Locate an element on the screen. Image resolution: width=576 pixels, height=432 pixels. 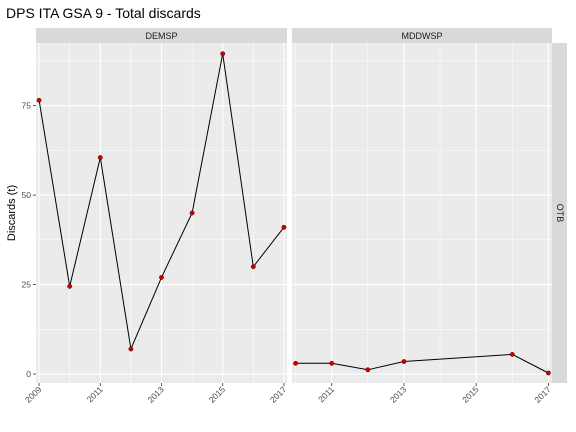
row-strip-background is located at coordinates (559, 213).